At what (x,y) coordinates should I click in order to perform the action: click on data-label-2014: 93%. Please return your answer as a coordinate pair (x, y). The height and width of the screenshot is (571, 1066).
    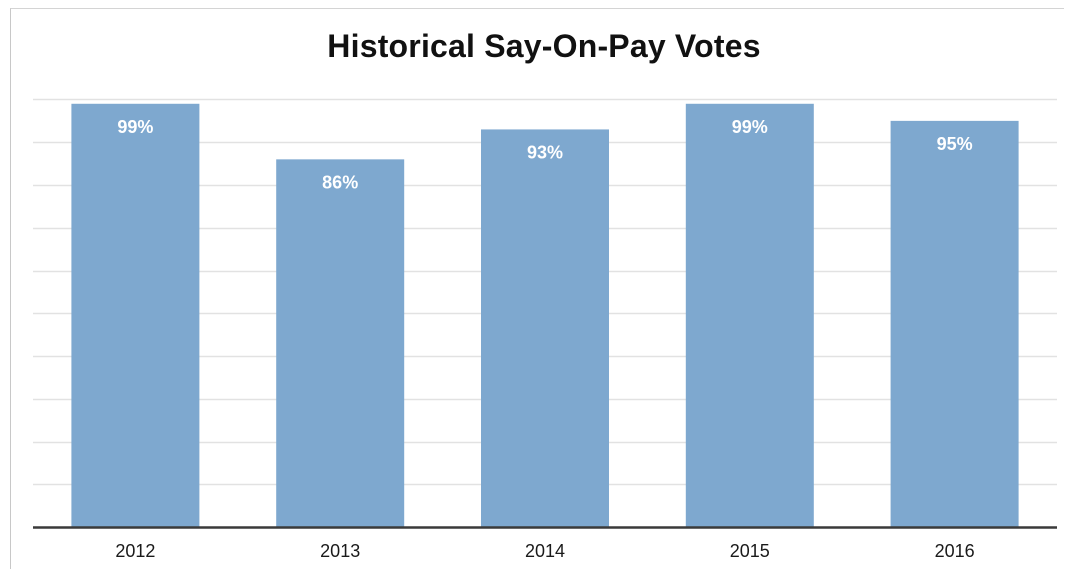
    Looking at the image, I should click on (545, 152).